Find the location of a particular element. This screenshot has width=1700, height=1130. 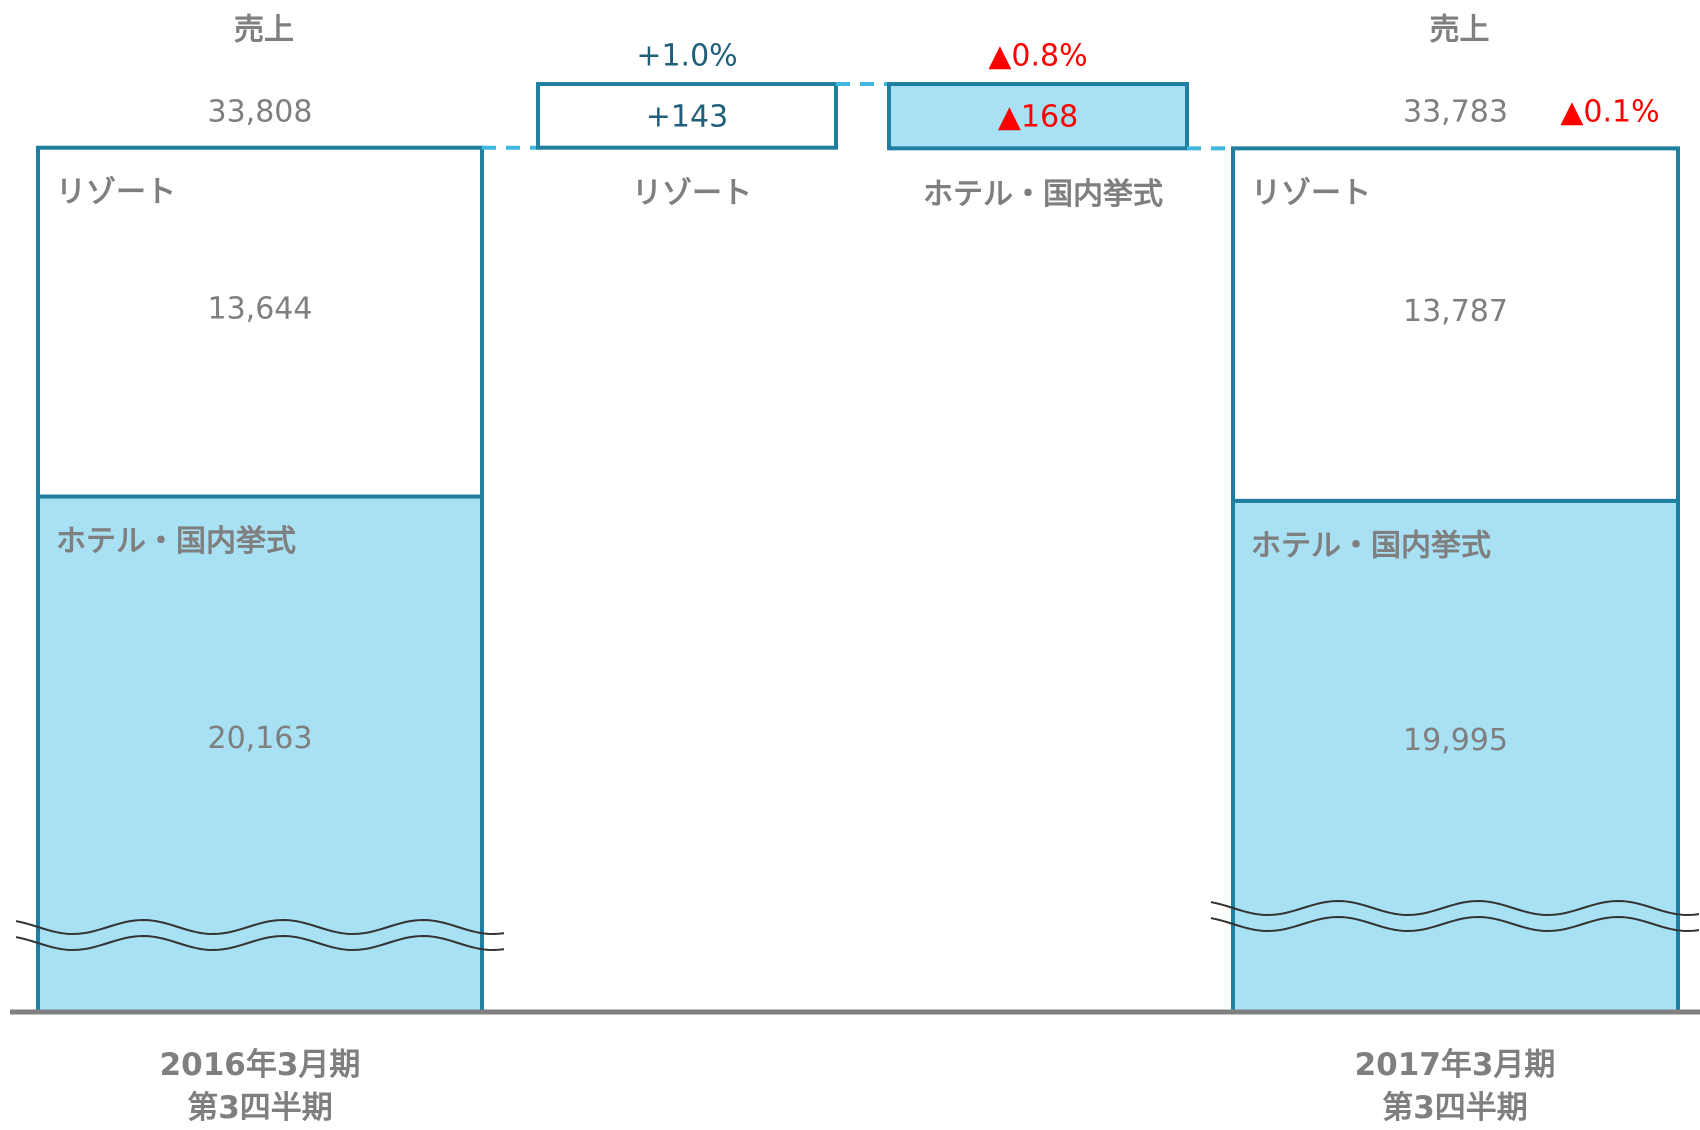

total-value-label: 33,783 is located at coordinates (1455, 112).